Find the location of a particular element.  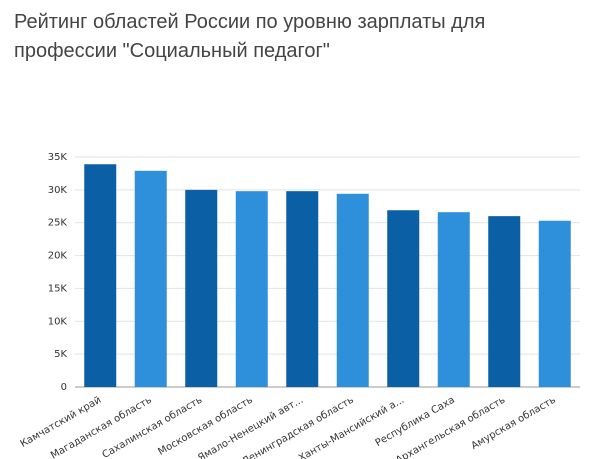

y-tick-label: 10K is located at coordinates (58, 321).